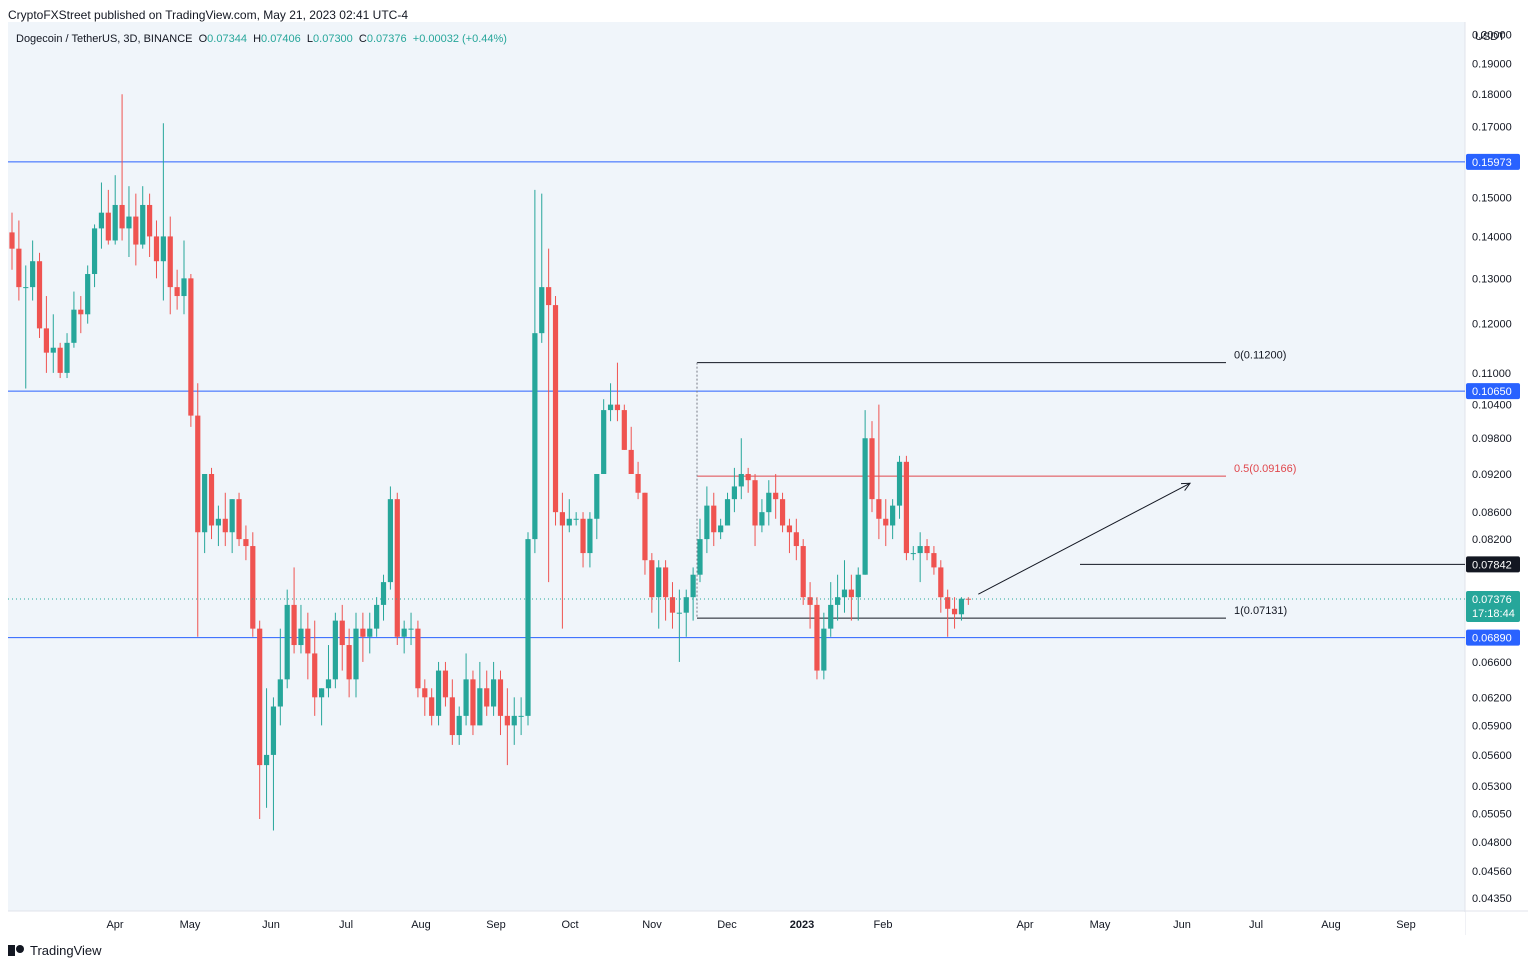 This screenshot has width=1536, height=967. What do you see at coordinates (1492, 513) in the screenshot?
I see `price-tick-label: 0.08600` at bounding box center [1492, 513].